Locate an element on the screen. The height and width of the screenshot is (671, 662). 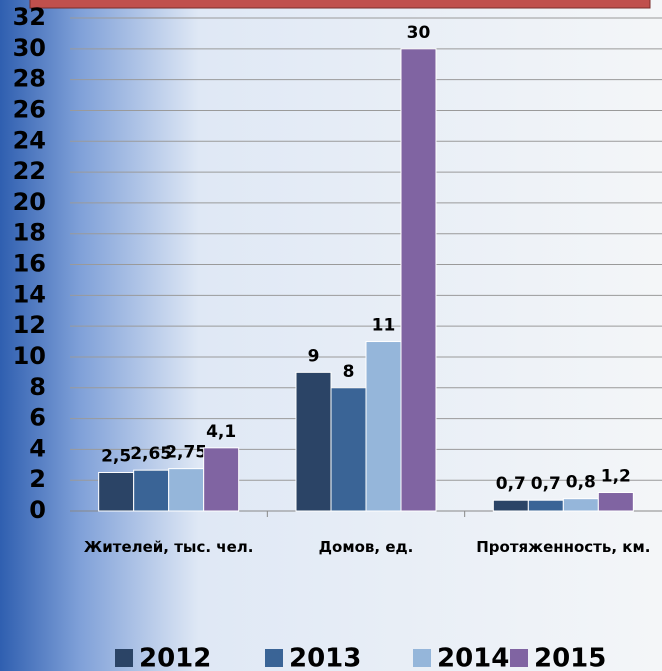
data-label: 11 is located at coordinates (384, 326).